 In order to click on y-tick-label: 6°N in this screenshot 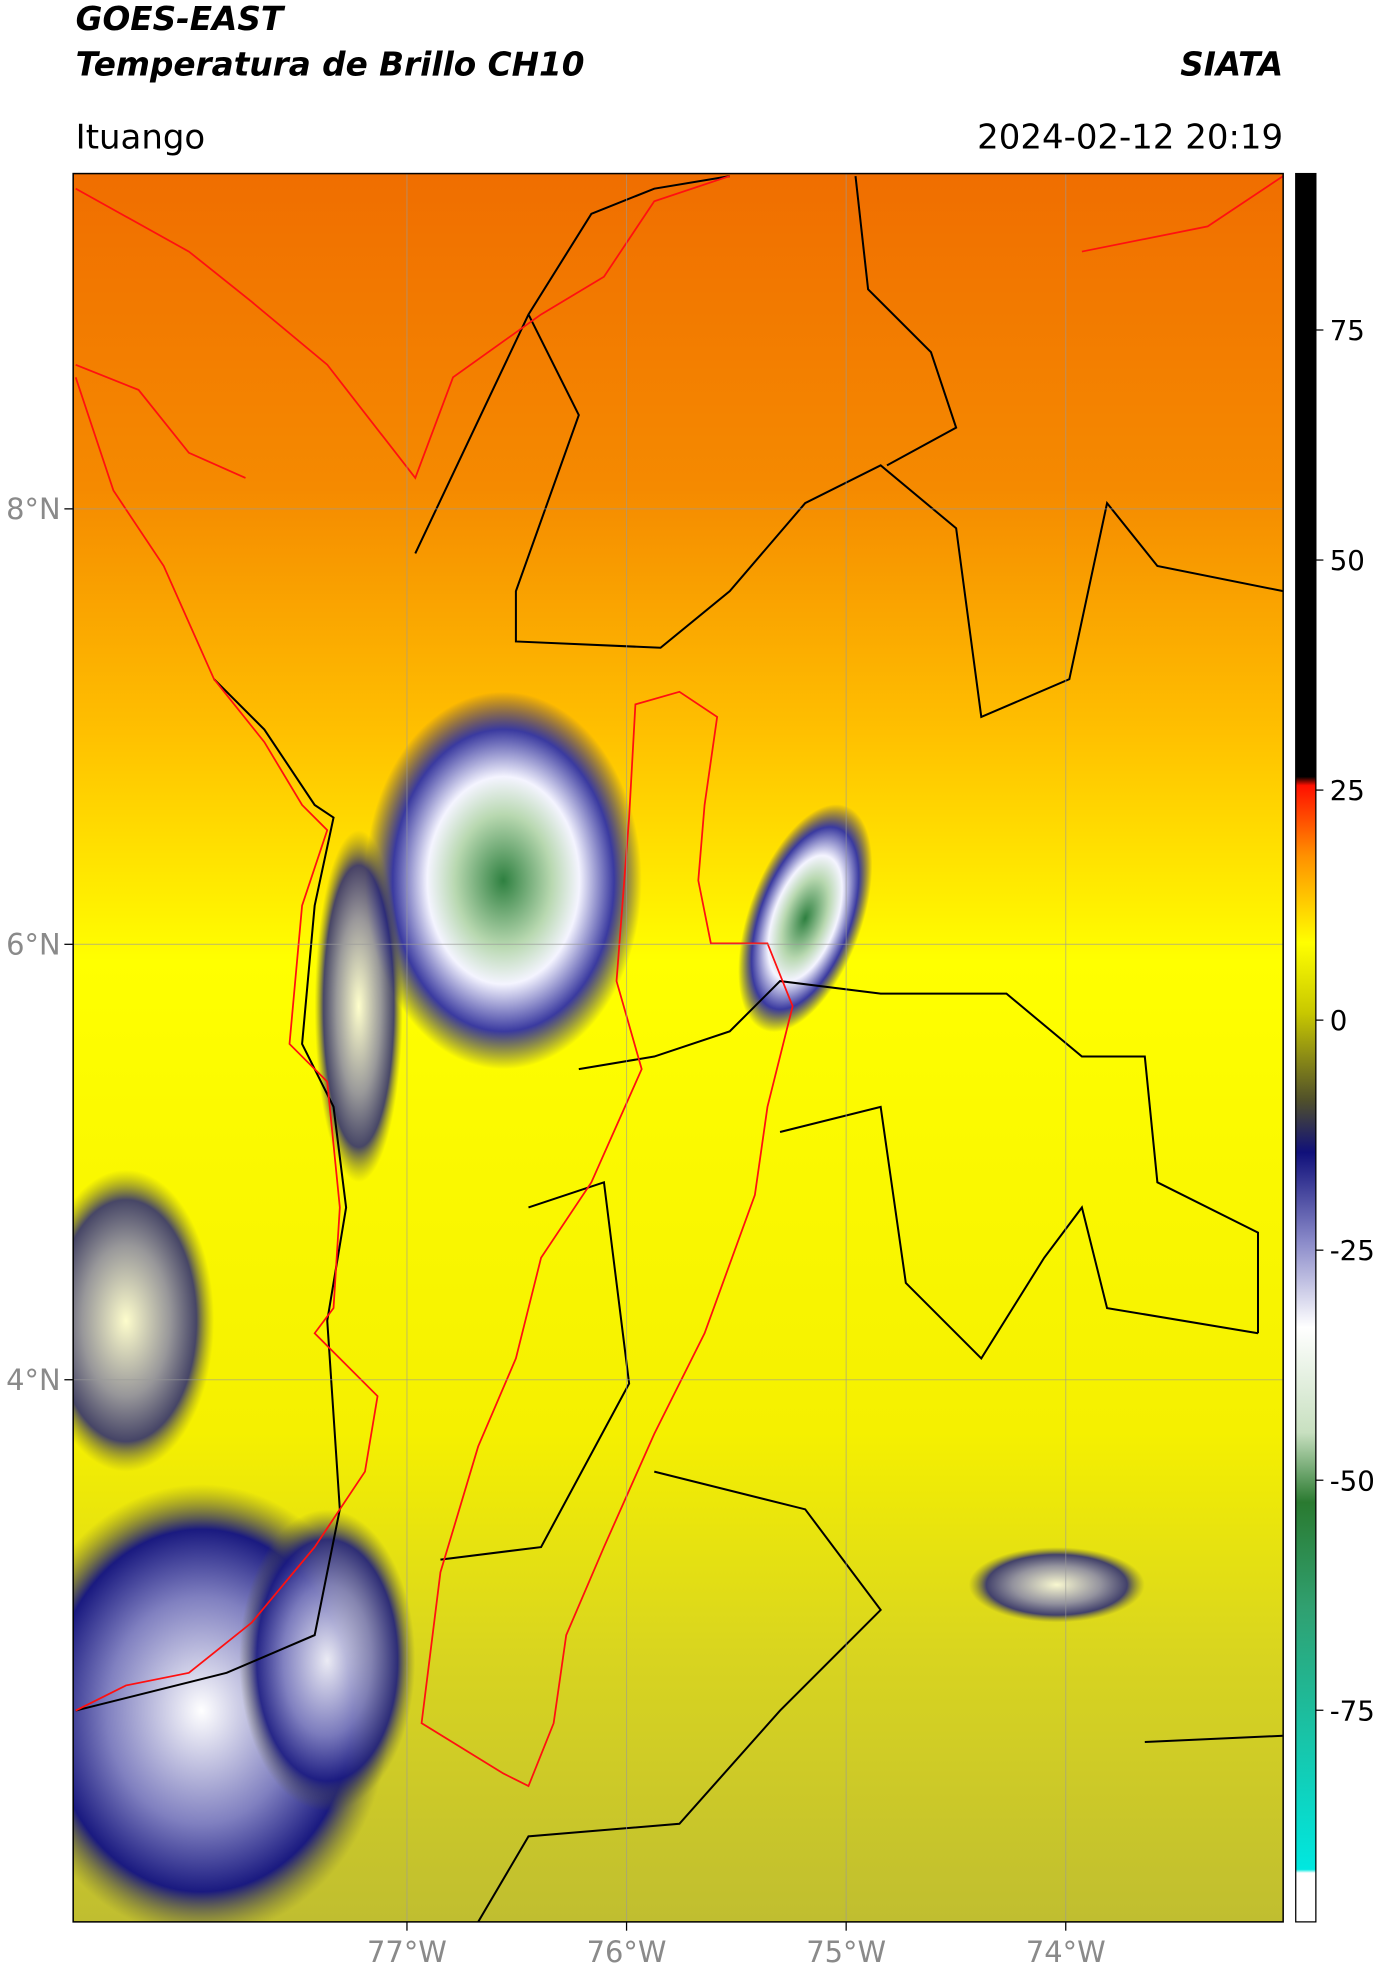, I will do `click(33, 944)`.